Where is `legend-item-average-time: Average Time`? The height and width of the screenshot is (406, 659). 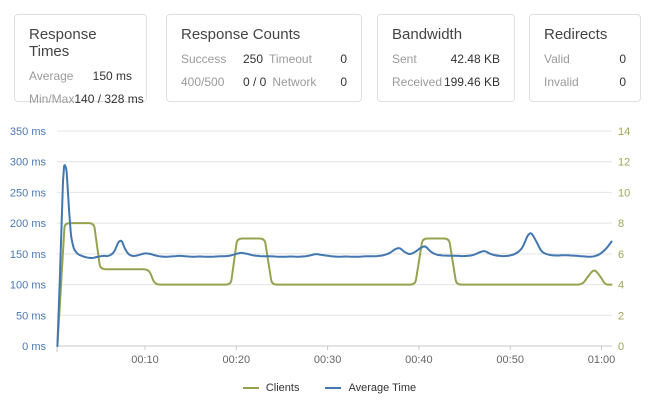 legend-item-average-time: Average Time is located at coordinates (370, 388).